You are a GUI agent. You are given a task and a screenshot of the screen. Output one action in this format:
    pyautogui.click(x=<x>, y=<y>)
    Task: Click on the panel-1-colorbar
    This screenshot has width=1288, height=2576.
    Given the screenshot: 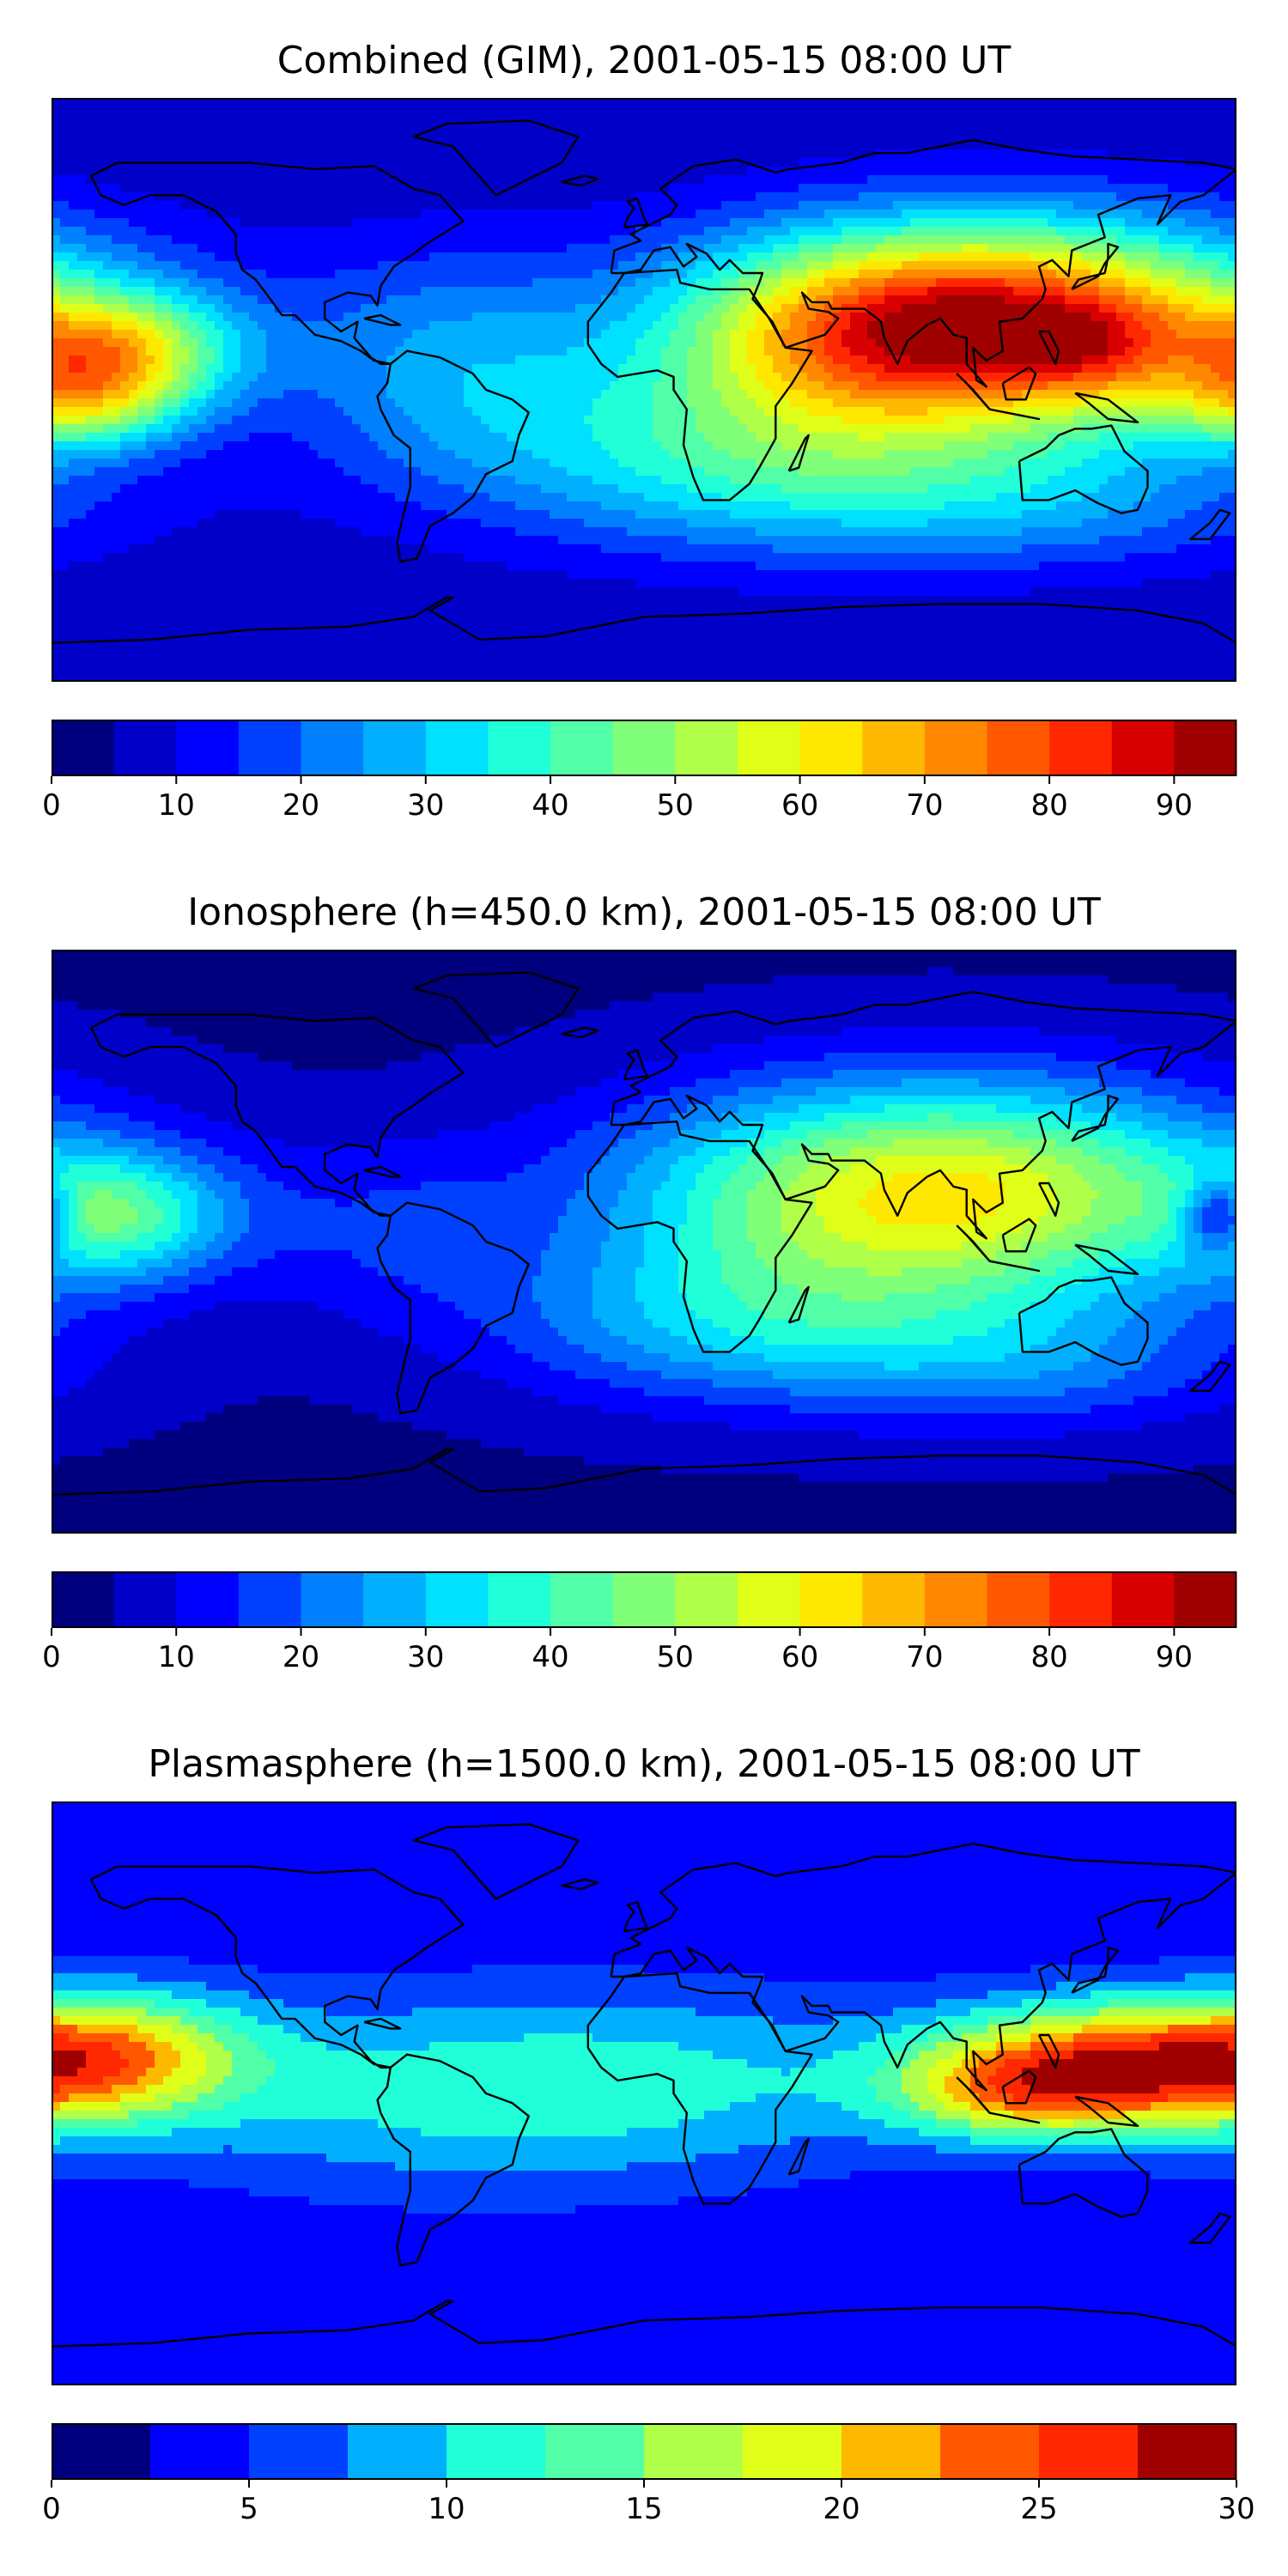 What is the action you would take?
    pyautogui.click(x=644, y=752)
    